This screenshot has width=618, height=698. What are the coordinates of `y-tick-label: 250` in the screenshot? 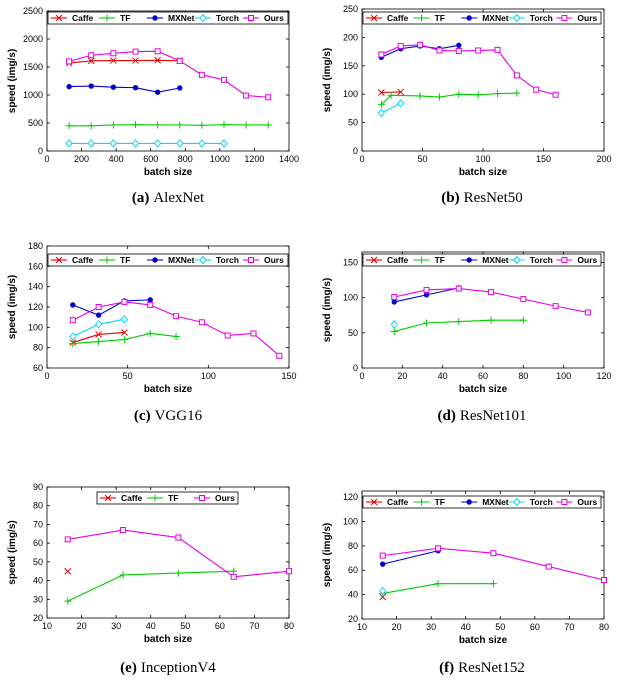 It's located at (350, 9).